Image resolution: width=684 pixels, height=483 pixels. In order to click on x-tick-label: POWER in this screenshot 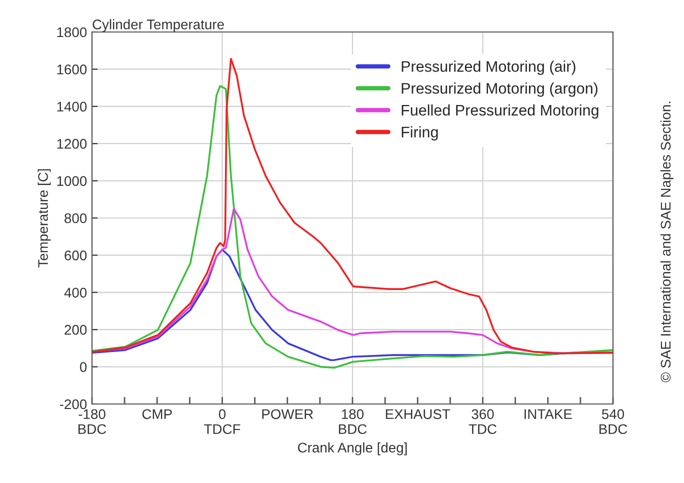, I will do `click(287, 414)`.